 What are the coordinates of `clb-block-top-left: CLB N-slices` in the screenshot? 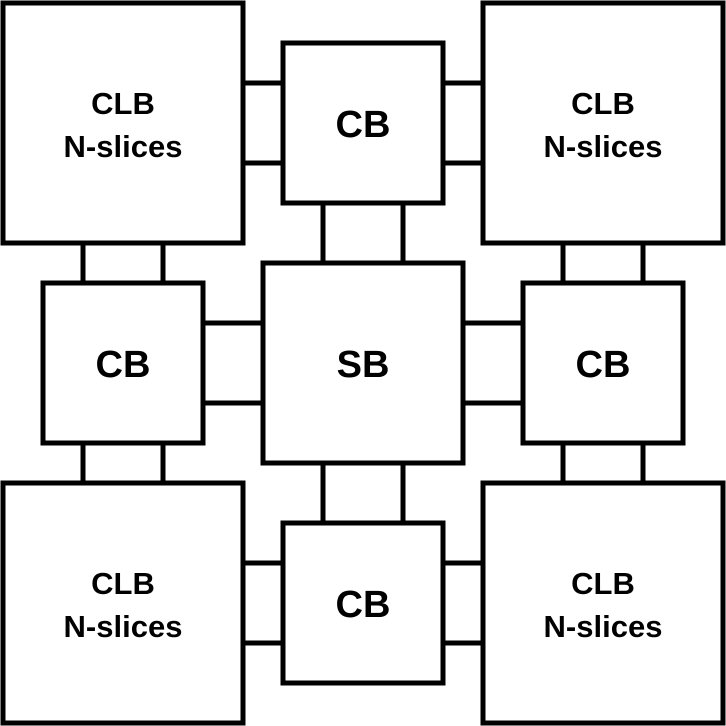 It's located at (123, 123).